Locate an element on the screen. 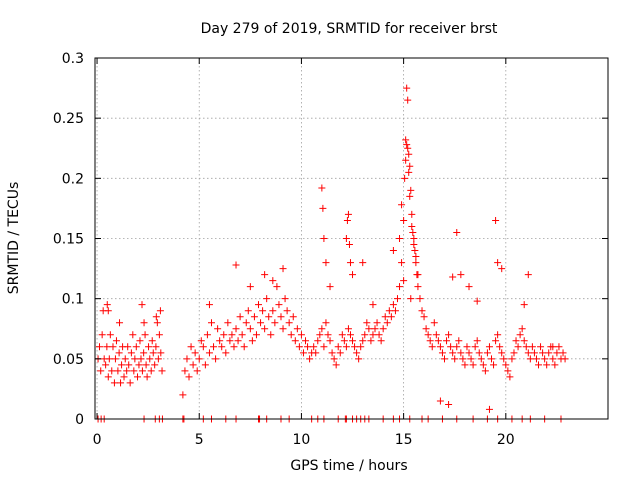  y-tick-label: 0 is located at coordinates (79, 420).